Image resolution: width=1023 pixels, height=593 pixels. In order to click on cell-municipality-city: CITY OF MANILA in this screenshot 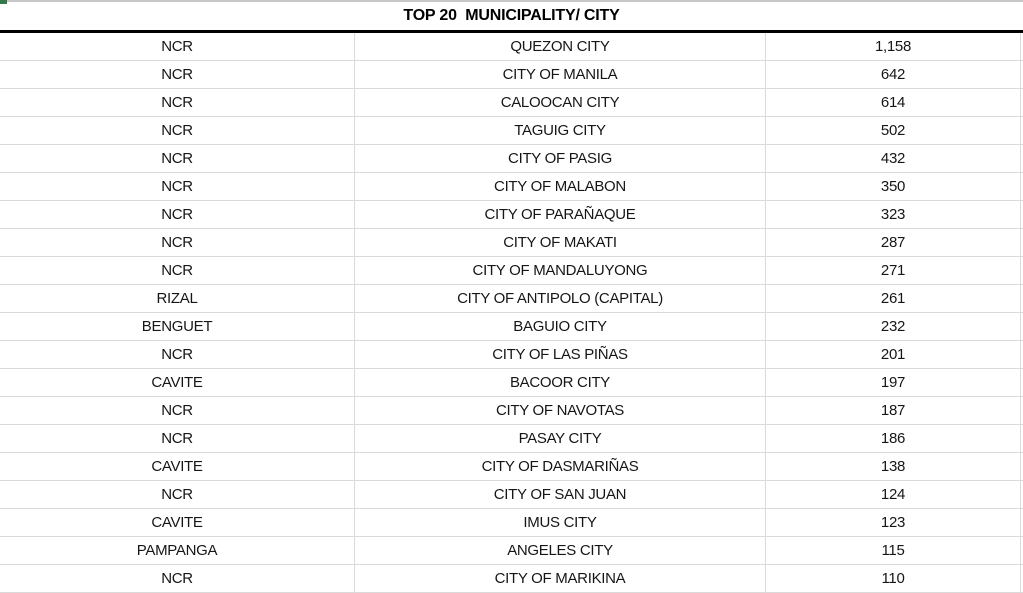, I will do `click(560, 74)`.